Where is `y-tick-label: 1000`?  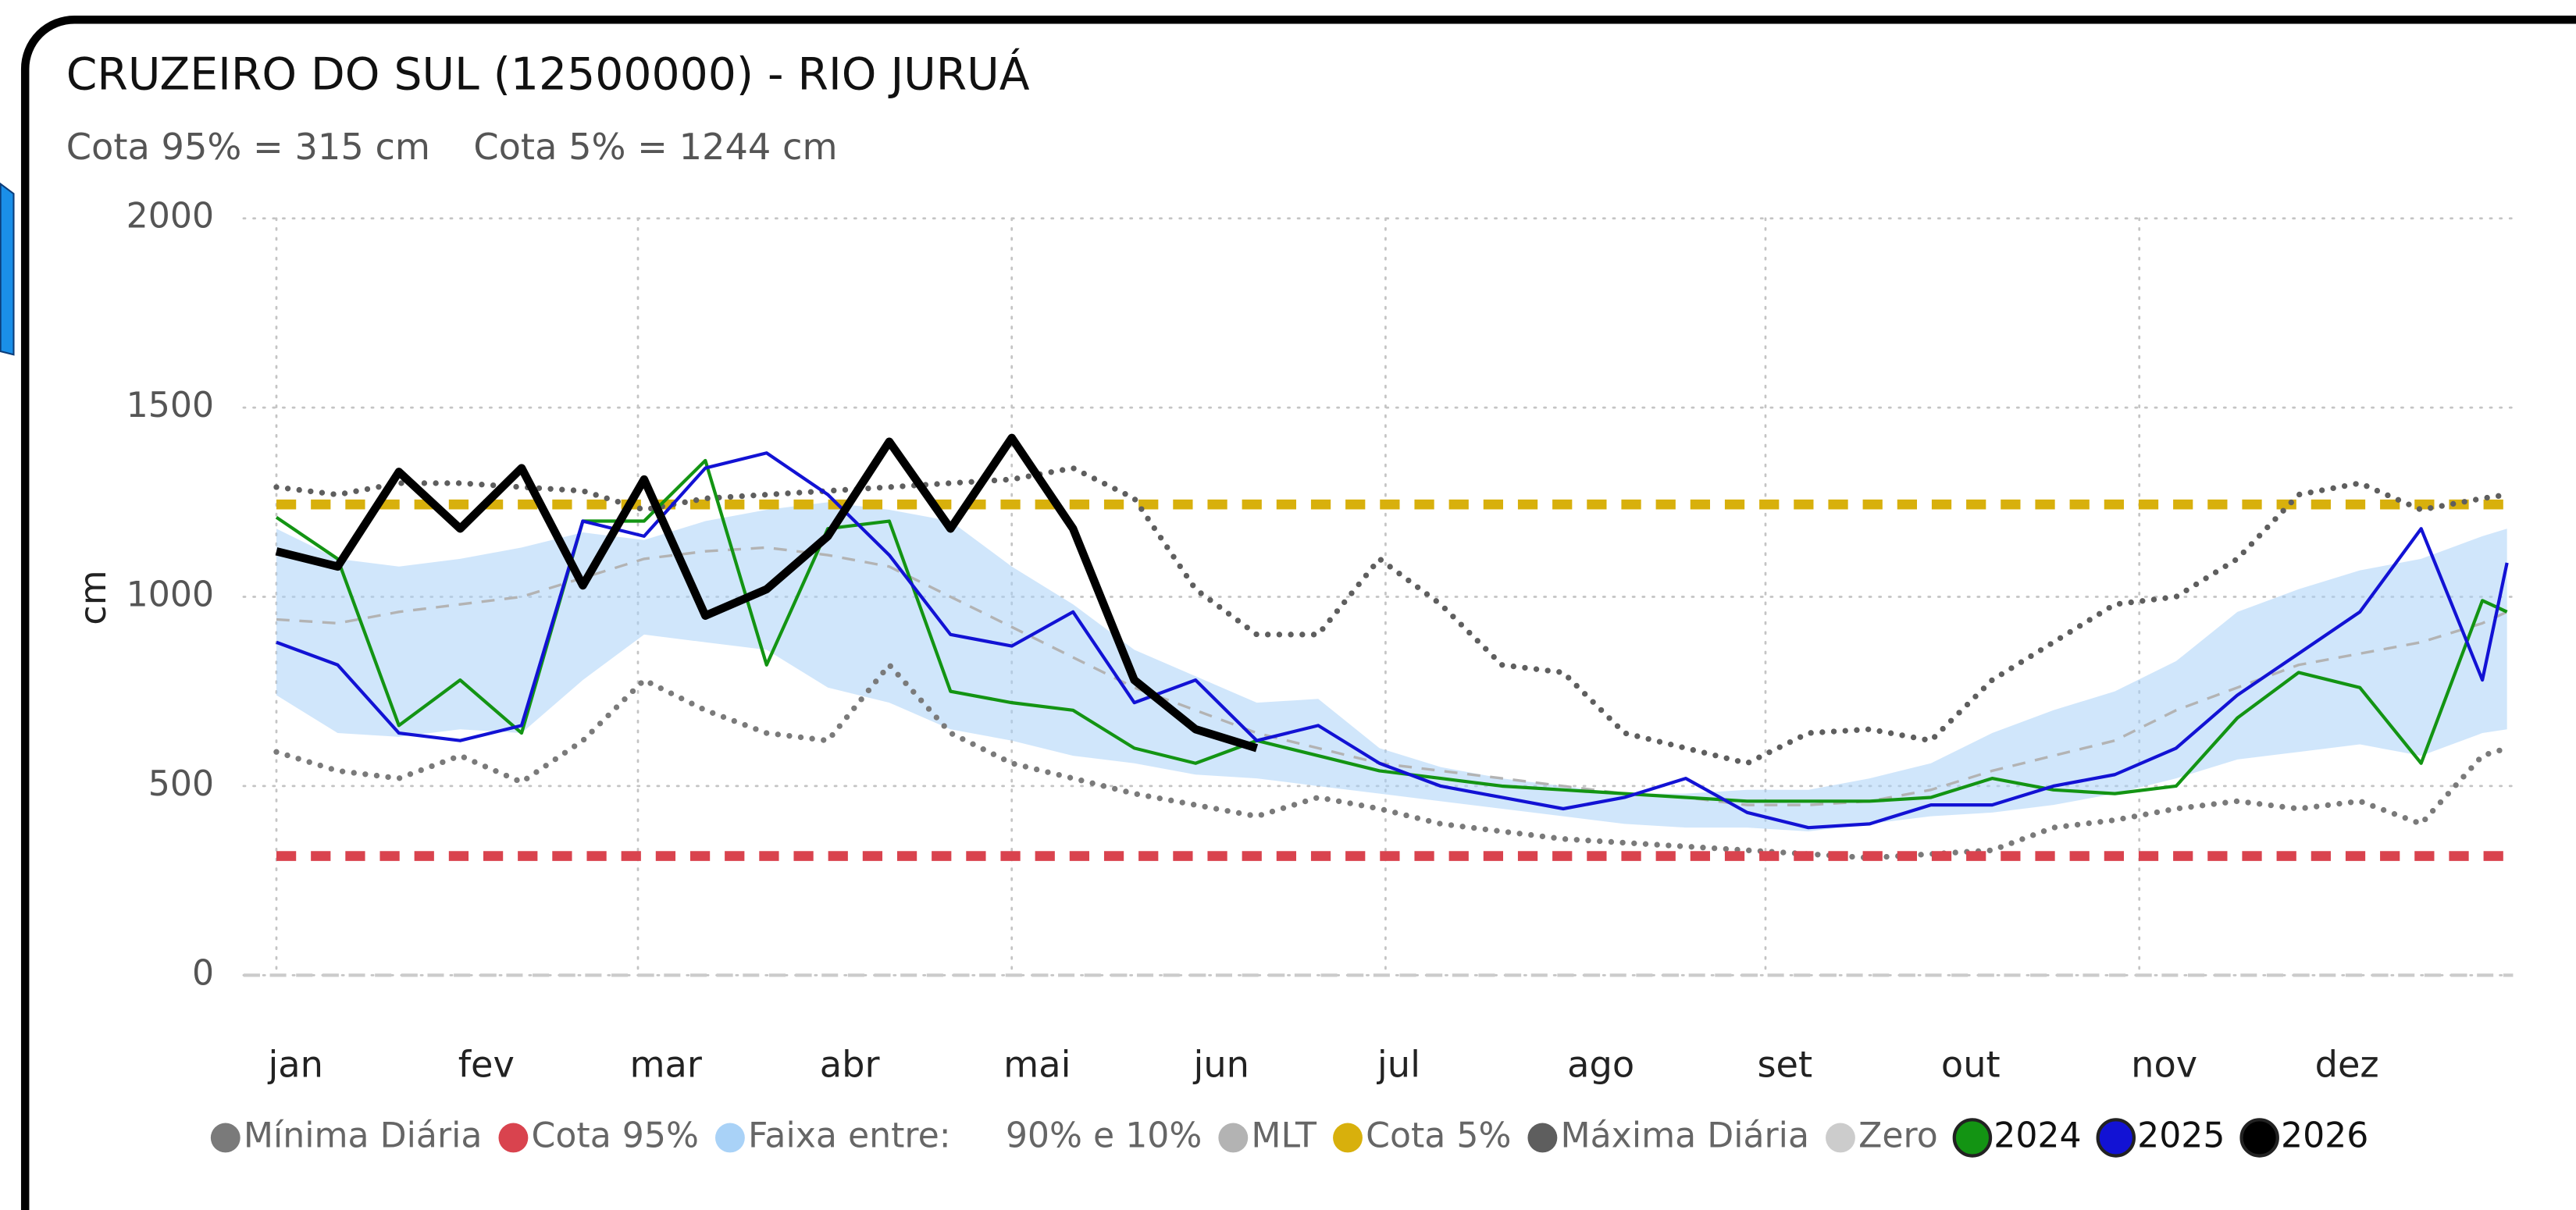
y-tick-label: 1000 is located at coordinates (170, 594).